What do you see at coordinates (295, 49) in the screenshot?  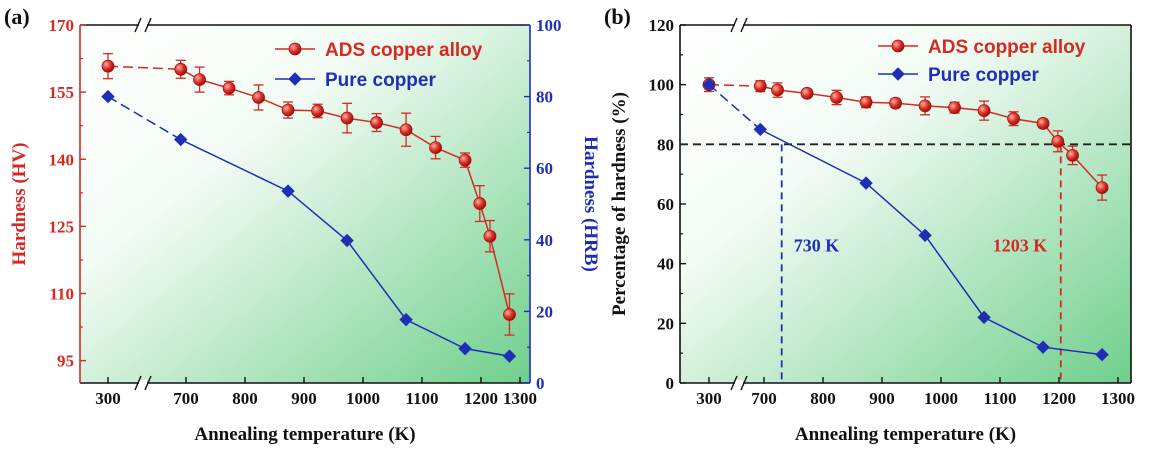 I see `legend-marker-ads` at bounding box center [295, 49].